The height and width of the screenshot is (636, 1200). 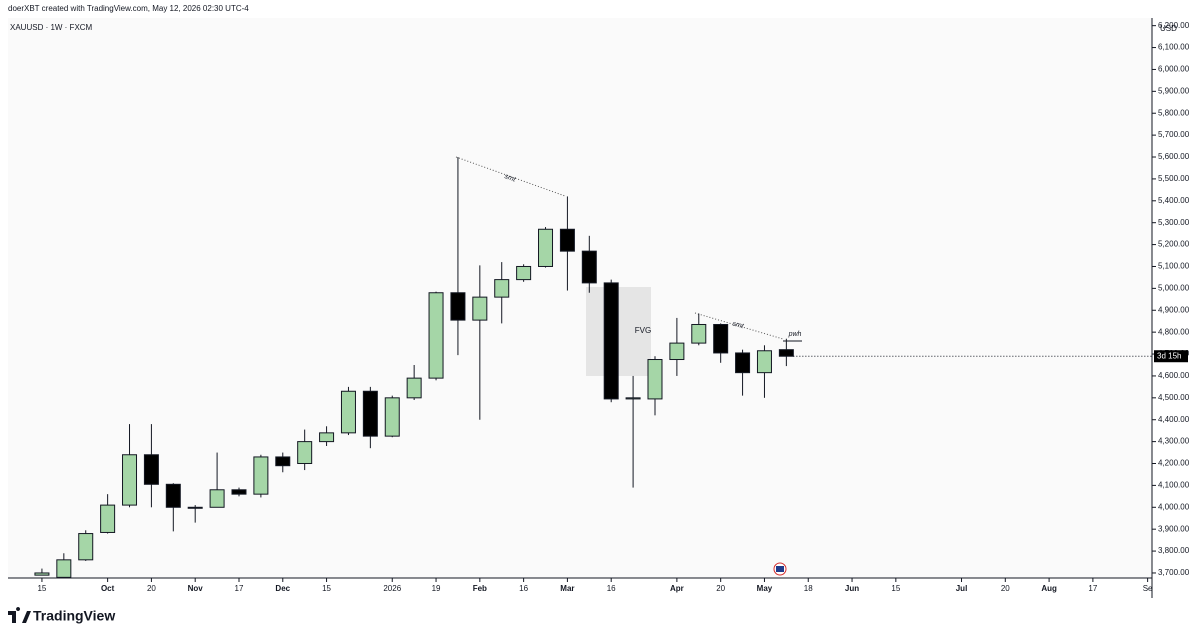 What do you see at coordinates (1148, 588) in the screenshot?
I see `x-tick-label: Se` at bounding box center [1148, 588].